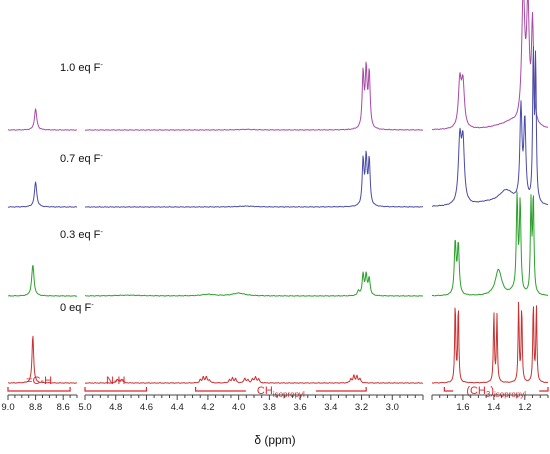 This screenshot has height=454, width=550. I want to click on annotation-chiso: CHisopropyl, so click(281, 392).